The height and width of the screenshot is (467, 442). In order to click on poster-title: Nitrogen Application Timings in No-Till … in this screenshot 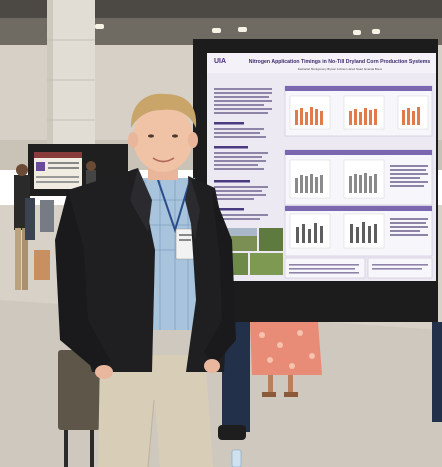, I will do `click(339, 62)`.